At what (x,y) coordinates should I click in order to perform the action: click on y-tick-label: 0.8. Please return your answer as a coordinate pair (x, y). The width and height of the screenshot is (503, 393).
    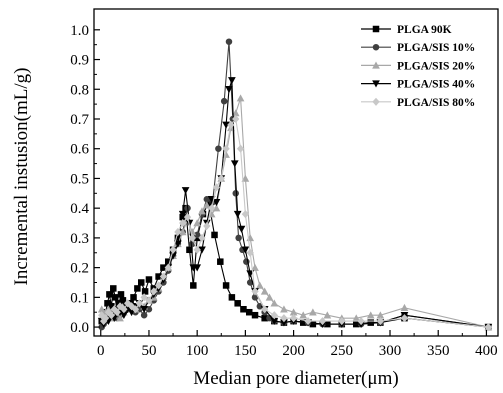
    Looking at the image, I should click on (79, 90).